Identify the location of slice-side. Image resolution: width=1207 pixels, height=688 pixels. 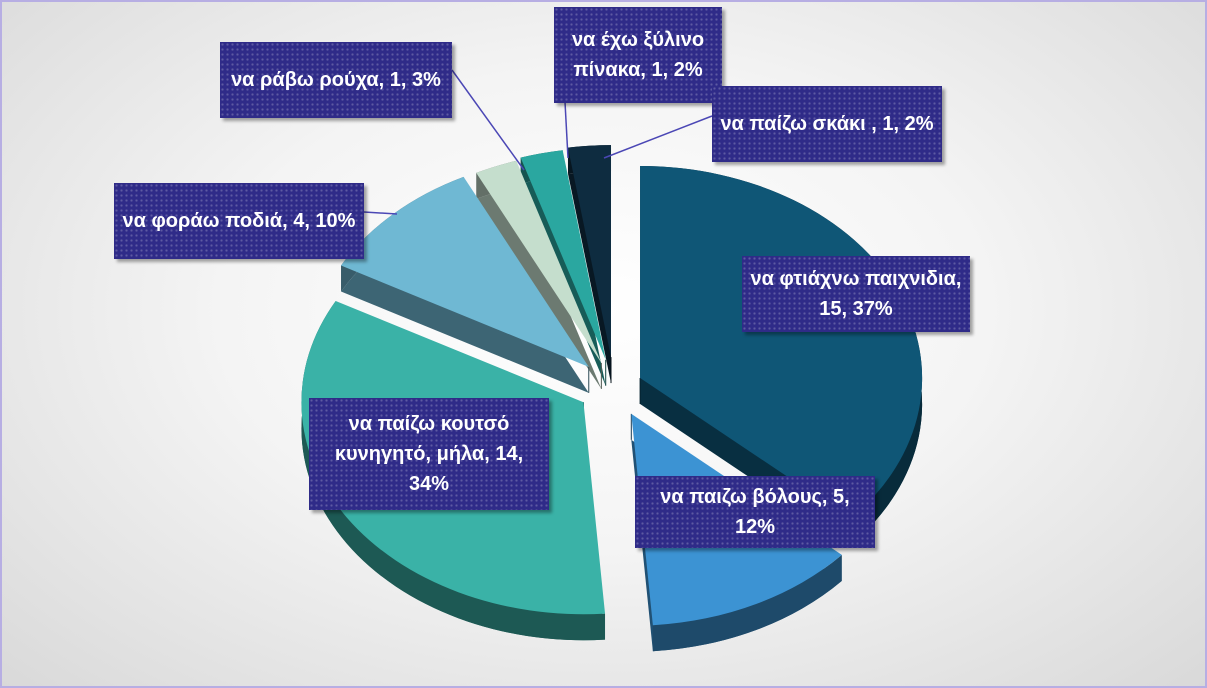
(539, 287).